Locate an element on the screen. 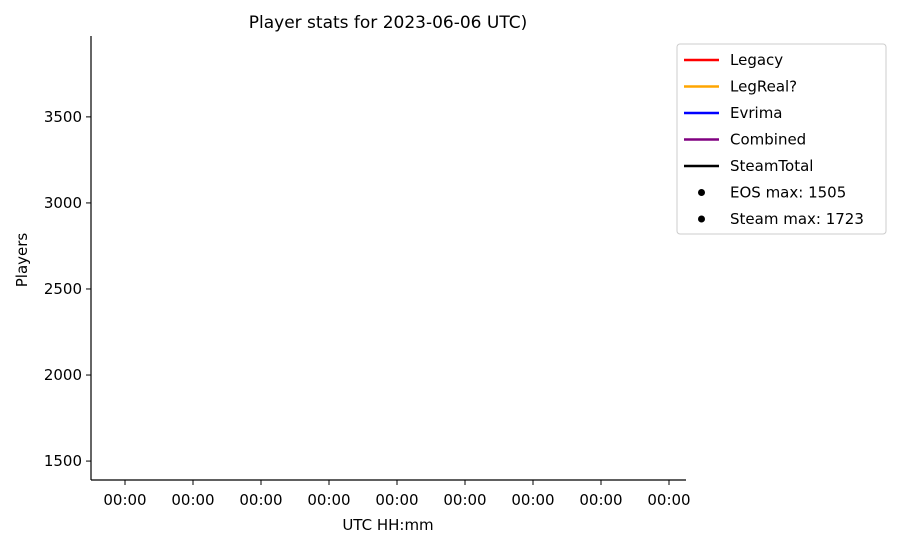  legend-label: Legacy is located at coordinates (756, 60).